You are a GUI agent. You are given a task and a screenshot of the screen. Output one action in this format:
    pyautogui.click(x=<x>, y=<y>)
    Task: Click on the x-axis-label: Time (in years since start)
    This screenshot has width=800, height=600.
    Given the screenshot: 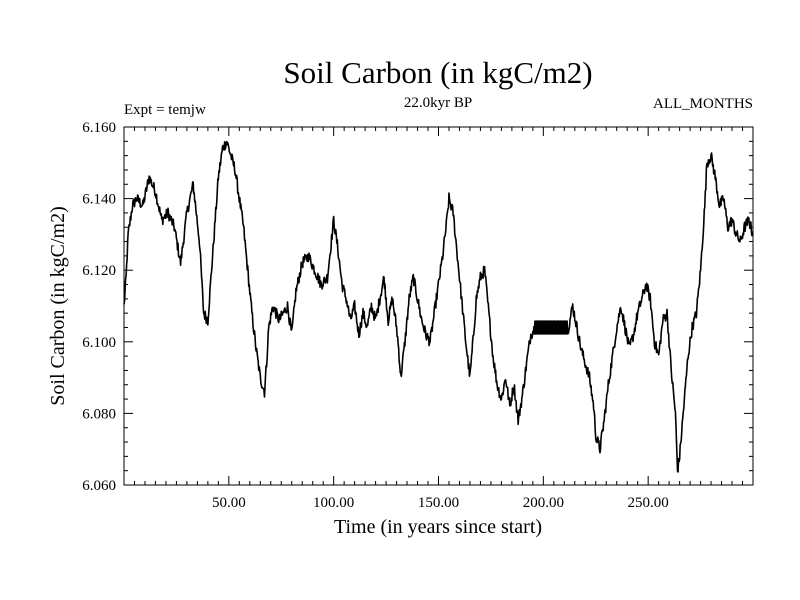 What is the action you would take?
    pyautogui.click(x=438, y=527)
    